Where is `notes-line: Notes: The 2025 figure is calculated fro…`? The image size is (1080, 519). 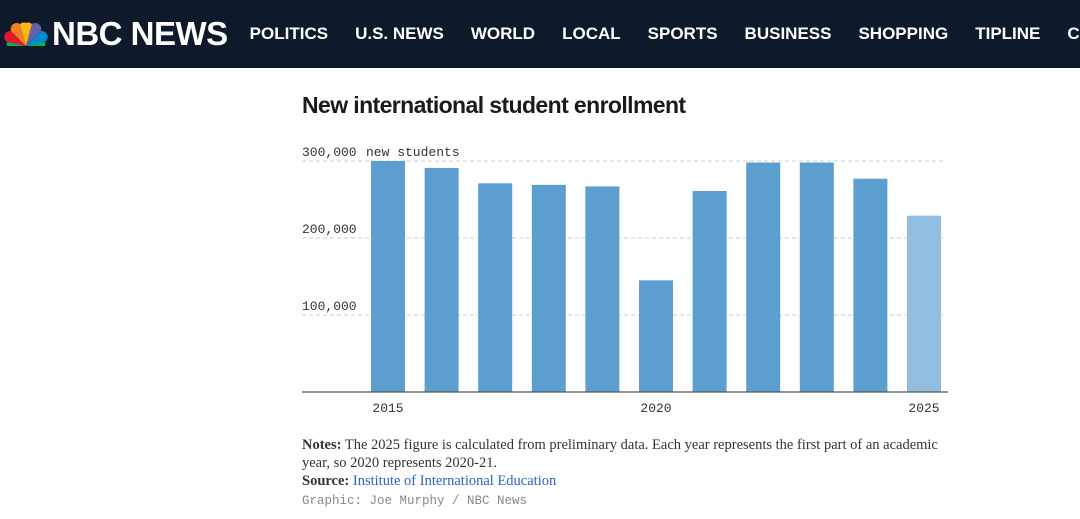
notes-line: Notes: The 2025 figure is calculated fro… is located at coordinates (627, 454).